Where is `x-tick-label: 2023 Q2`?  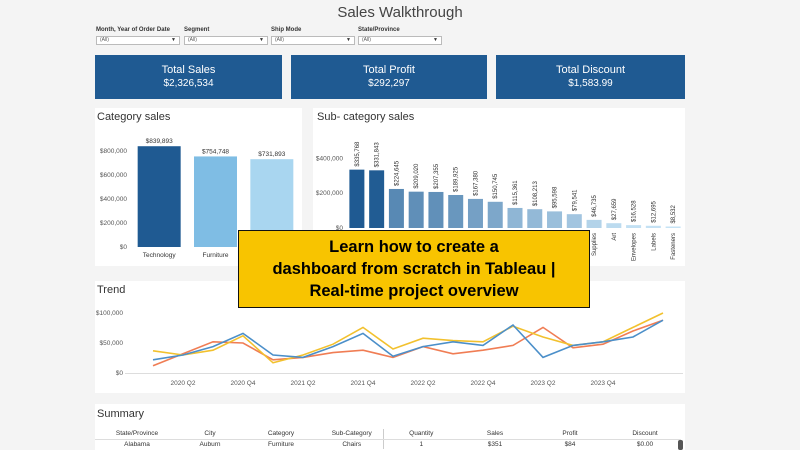 x-tick-label: 2023 Q2 is located at coordinates (543, 383).